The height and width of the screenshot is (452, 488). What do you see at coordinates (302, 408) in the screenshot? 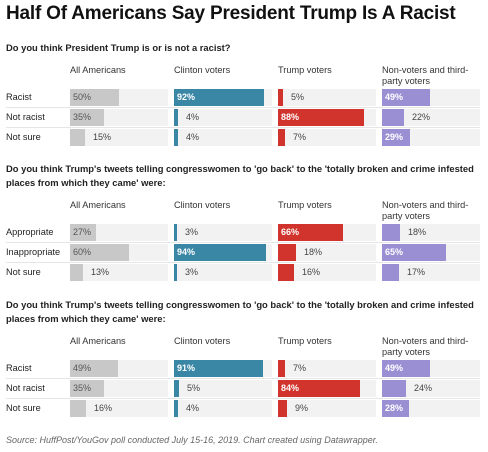
I see `data-label: 9%` at bounding box center [302, 408].